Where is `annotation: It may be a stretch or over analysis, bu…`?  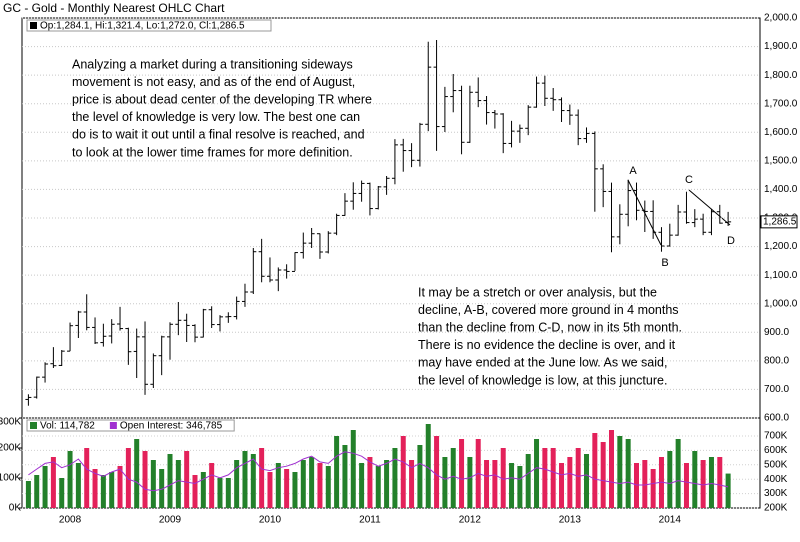
annotation: It may be a stretch or over analysis, bu… is located at coordinates (537, 292).